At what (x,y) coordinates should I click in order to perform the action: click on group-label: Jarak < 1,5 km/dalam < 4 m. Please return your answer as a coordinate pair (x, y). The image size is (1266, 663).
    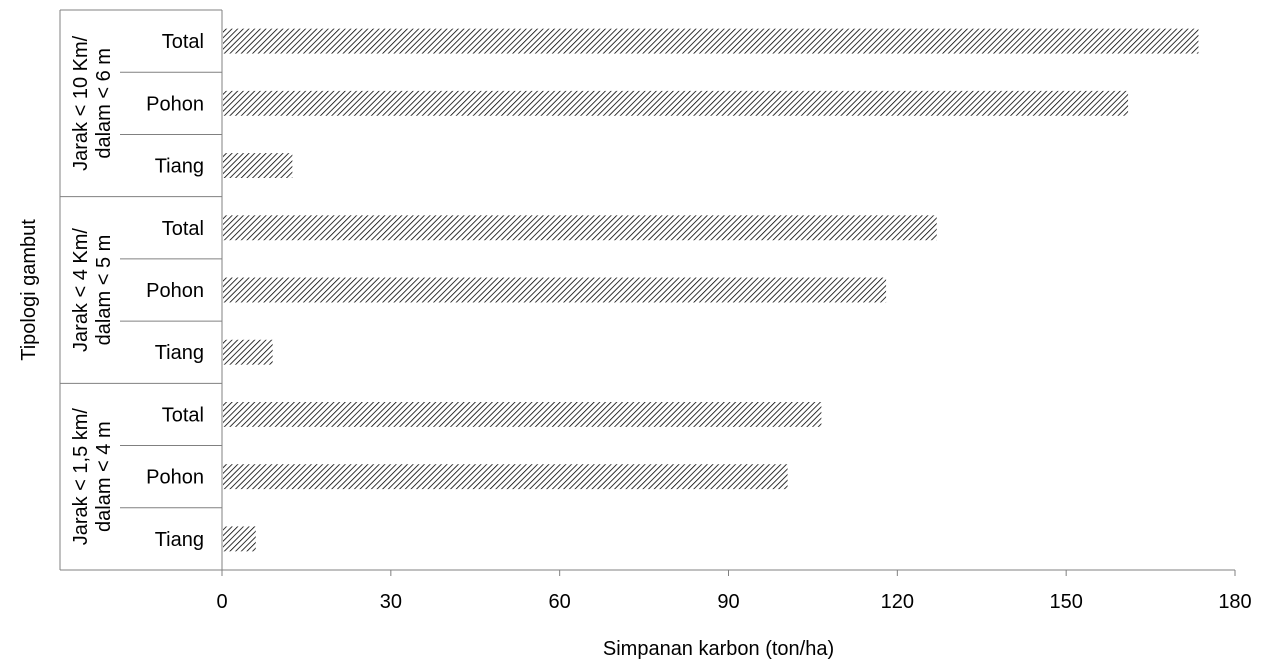
    Looking at the image, I should click on (92, 477).